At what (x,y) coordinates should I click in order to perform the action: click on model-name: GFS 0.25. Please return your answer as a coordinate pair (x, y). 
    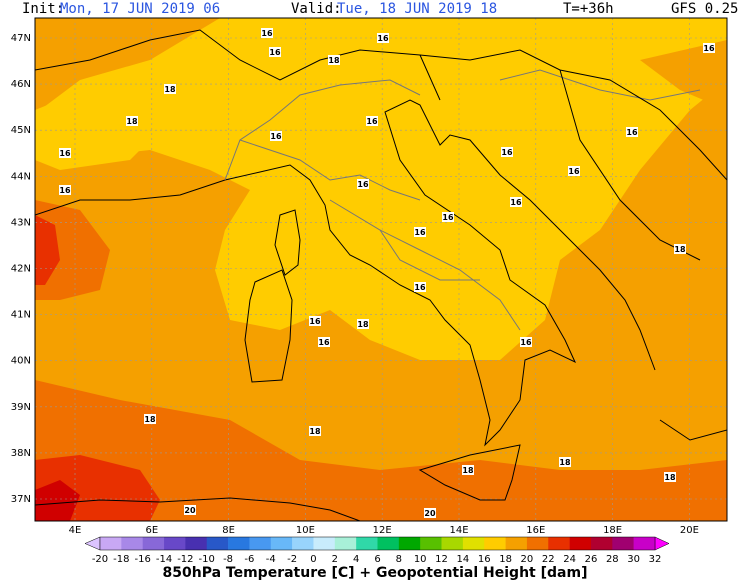
    Looking at the image, I should click on (704, 9).